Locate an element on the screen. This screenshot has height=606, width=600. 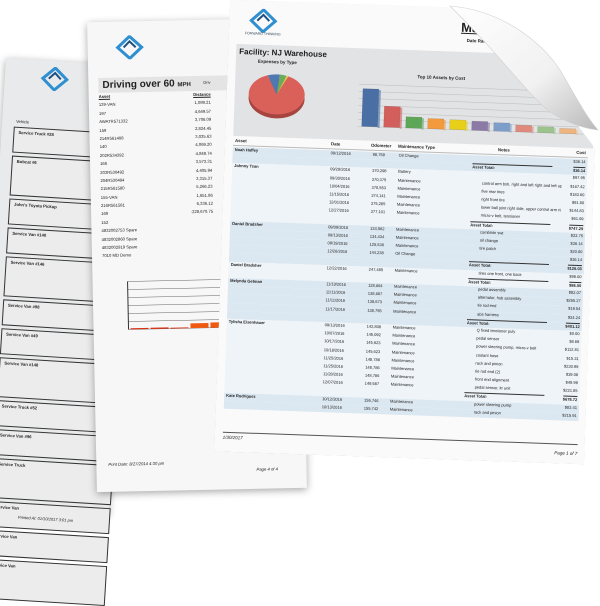
odometer-cell: 155,742 is located at coordinates (371, 408).